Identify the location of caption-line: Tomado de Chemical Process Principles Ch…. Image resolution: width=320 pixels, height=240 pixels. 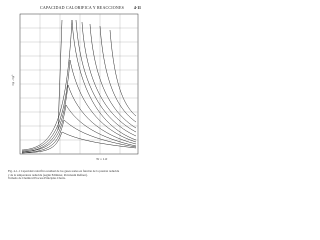
(37, 178).